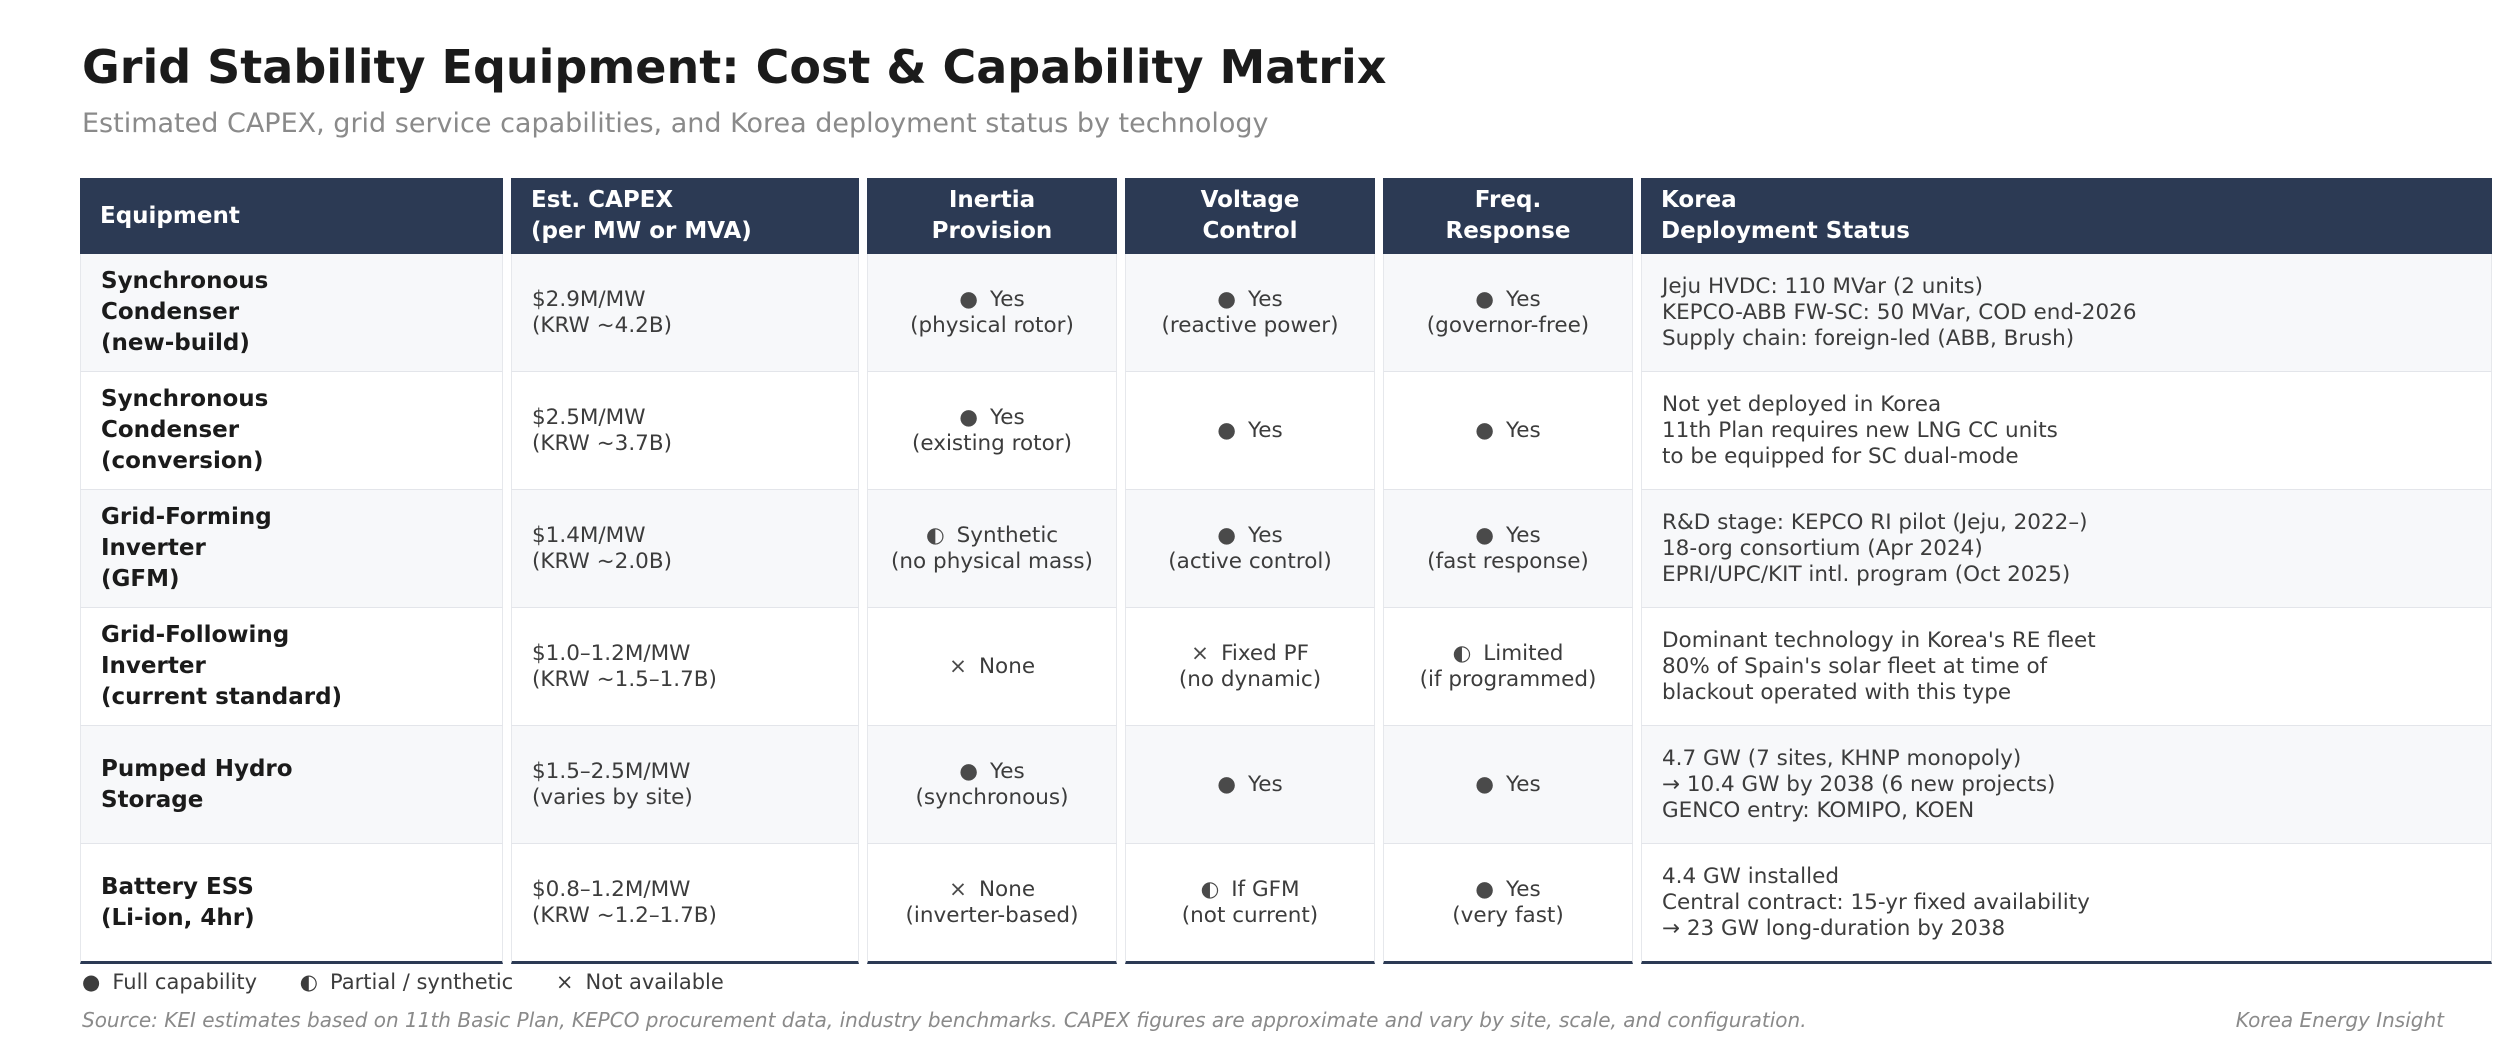 This screenshot has height=1046, width=2520. What do you see at coordinates (685, 431) in the screenshot?
I see `capex-cell: $2.5M/MW (KRW ~3.7B)` at bounding box center [685, 431].